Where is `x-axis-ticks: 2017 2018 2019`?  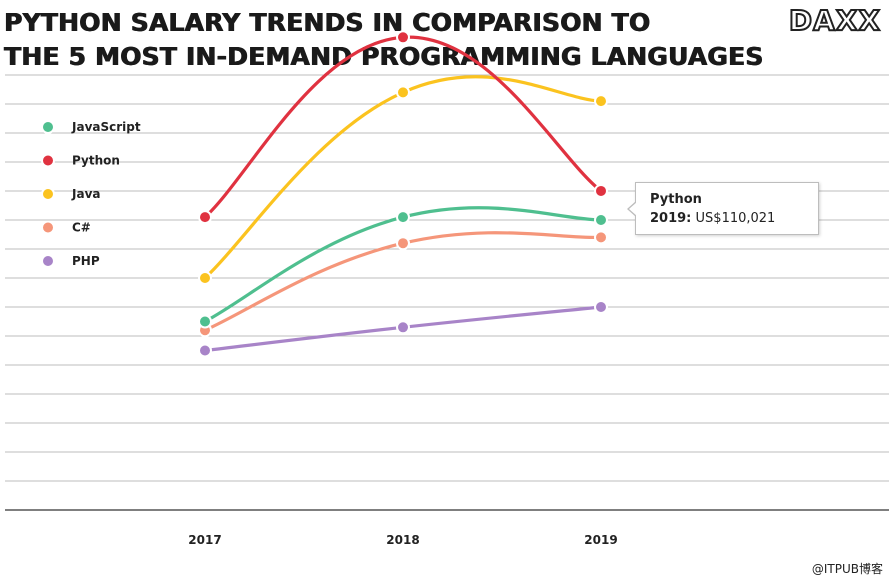 x-axis-ticks: 2017 2018 2019 is located at coordinates (402, 540).